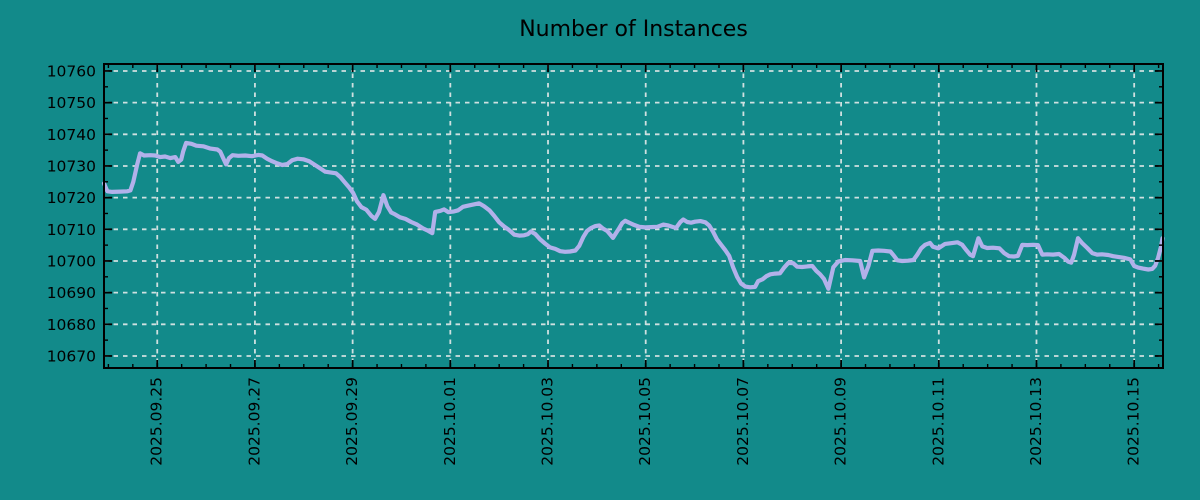 Image resolution: width=1200 pixels, height=500 pixels. What do you see at coordinates (71, 356) in the screenshot?
I see `y-tick-label: 10670` at bounding box center [71, 356].